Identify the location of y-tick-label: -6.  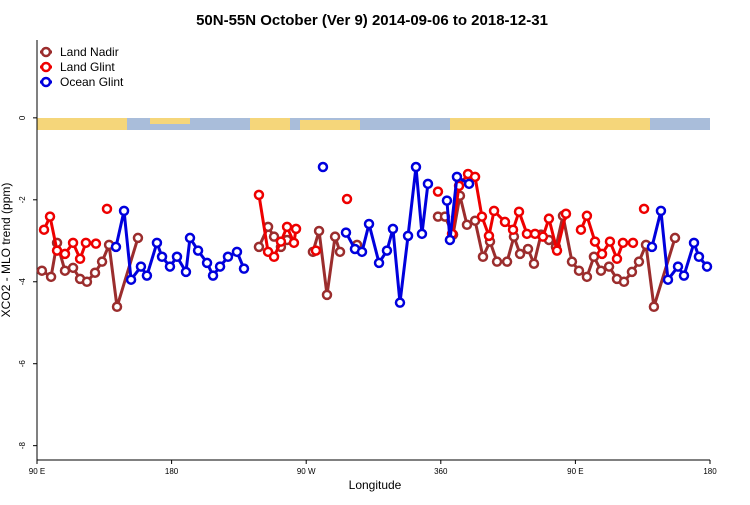
(22, 364).